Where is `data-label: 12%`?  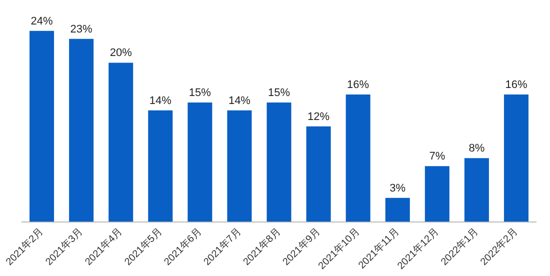
data-label: 12% is located at coordinates (319, 116).